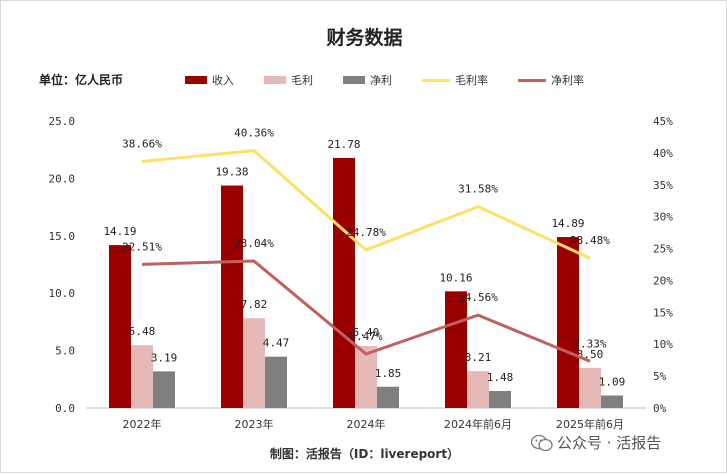  Describe the element at coordinates (542, 442) in the screenshot. I see `wechat-icon` at that location.